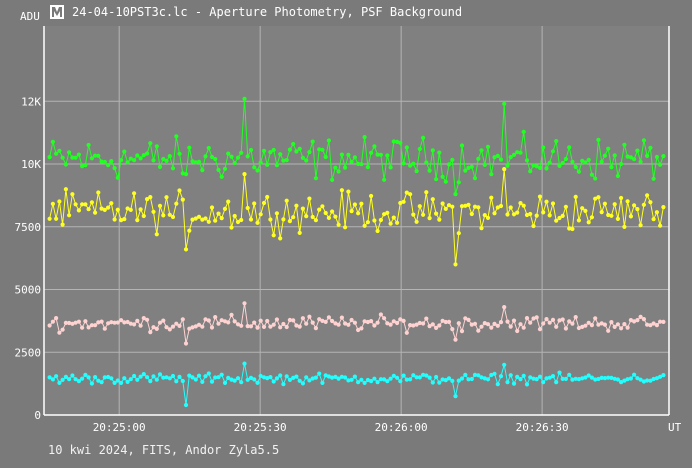 The width and height of the screenshot is (692, 468). What do you see at coordinates (119, 427) in the screenshot?
I see `x-tick-label: 20:25:00` at bounding box center [119, 427].